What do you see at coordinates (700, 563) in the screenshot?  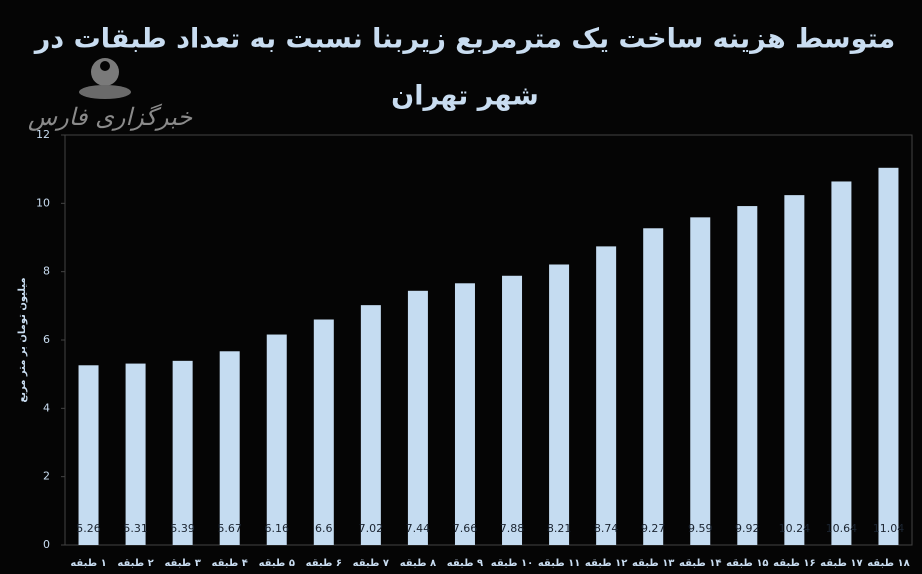 I see `x-tick-label: ۱۴ طبقه` at bounding box center [700, 563].